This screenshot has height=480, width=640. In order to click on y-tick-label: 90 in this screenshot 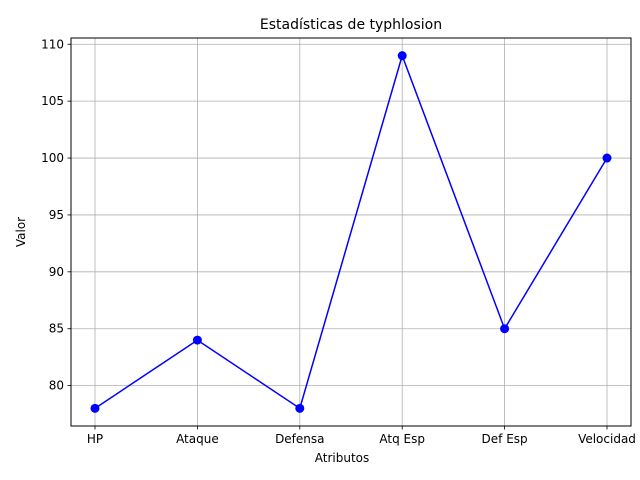, I will do `click(56, 272)`.